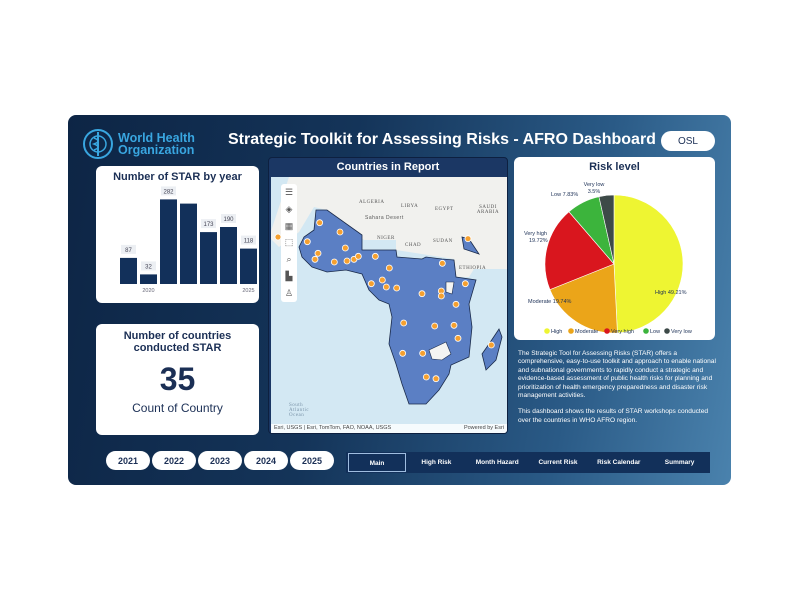 Image resolution: width=800 pixels, height=600 pixels. What do you see at coordinates (289, 191) in the screenshot?
I see `menu-icon: ☰` at bounding box center [289, 191].